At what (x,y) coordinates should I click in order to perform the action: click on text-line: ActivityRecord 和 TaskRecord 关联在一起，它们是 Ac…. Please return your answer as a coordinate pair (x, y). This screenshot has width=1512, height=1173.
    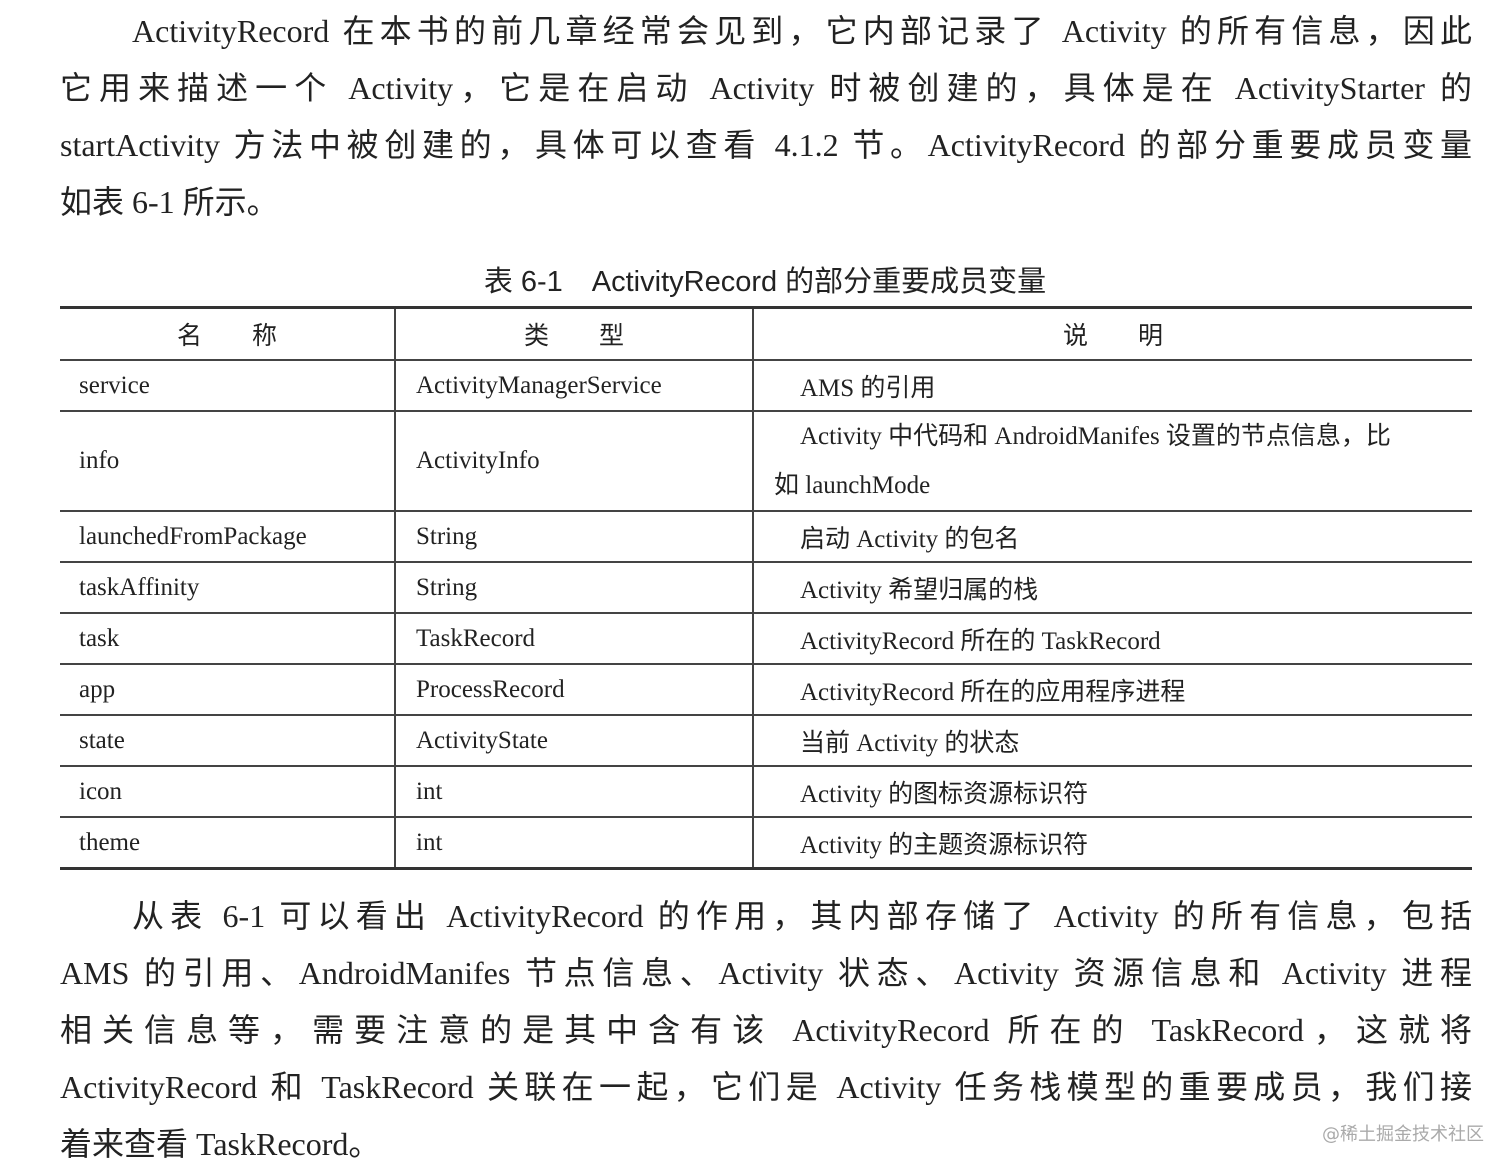
    Looking at the image, I should click on (766, 1087).